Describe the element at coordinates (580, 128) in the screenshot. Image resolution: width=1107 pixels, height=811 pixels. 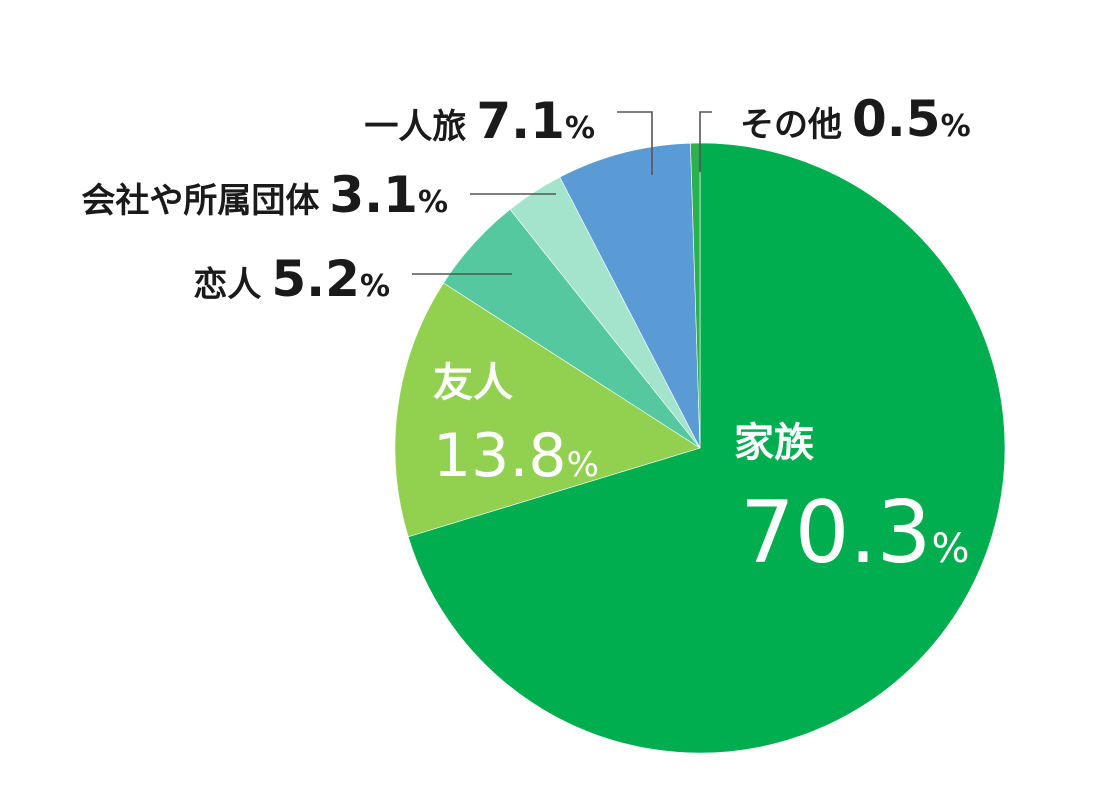
I see `slice-label-hitoritabi-unit: %` at that location.